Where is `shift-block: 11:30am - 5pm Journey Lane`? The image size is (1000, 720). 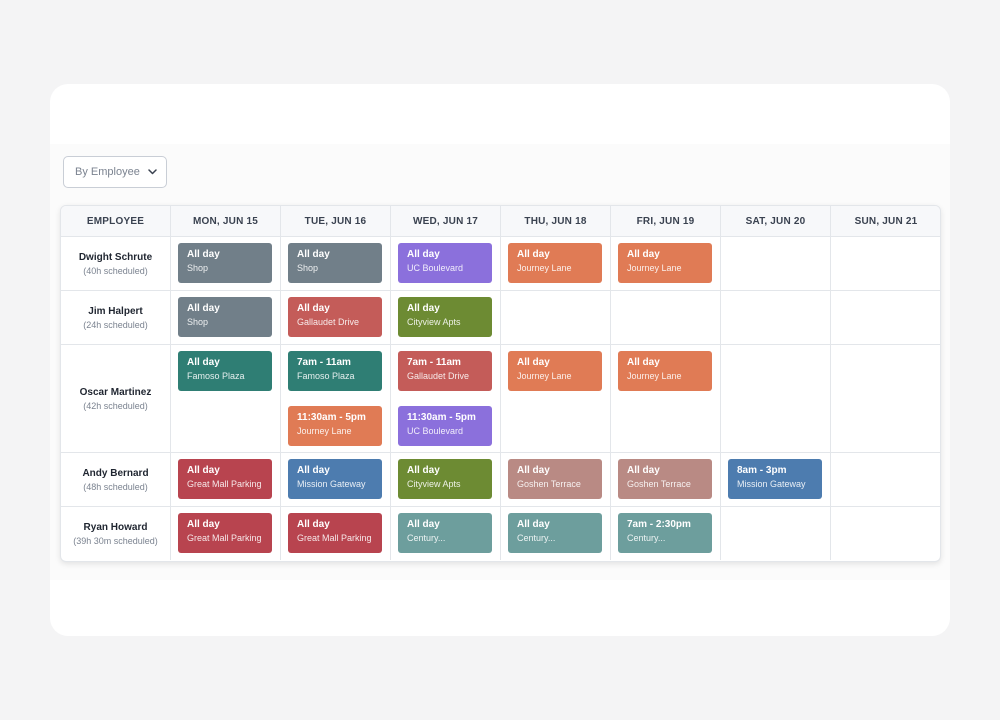
shift-block: 11:30am - 5pm Journey Lane is located at coordinates (335, 426).